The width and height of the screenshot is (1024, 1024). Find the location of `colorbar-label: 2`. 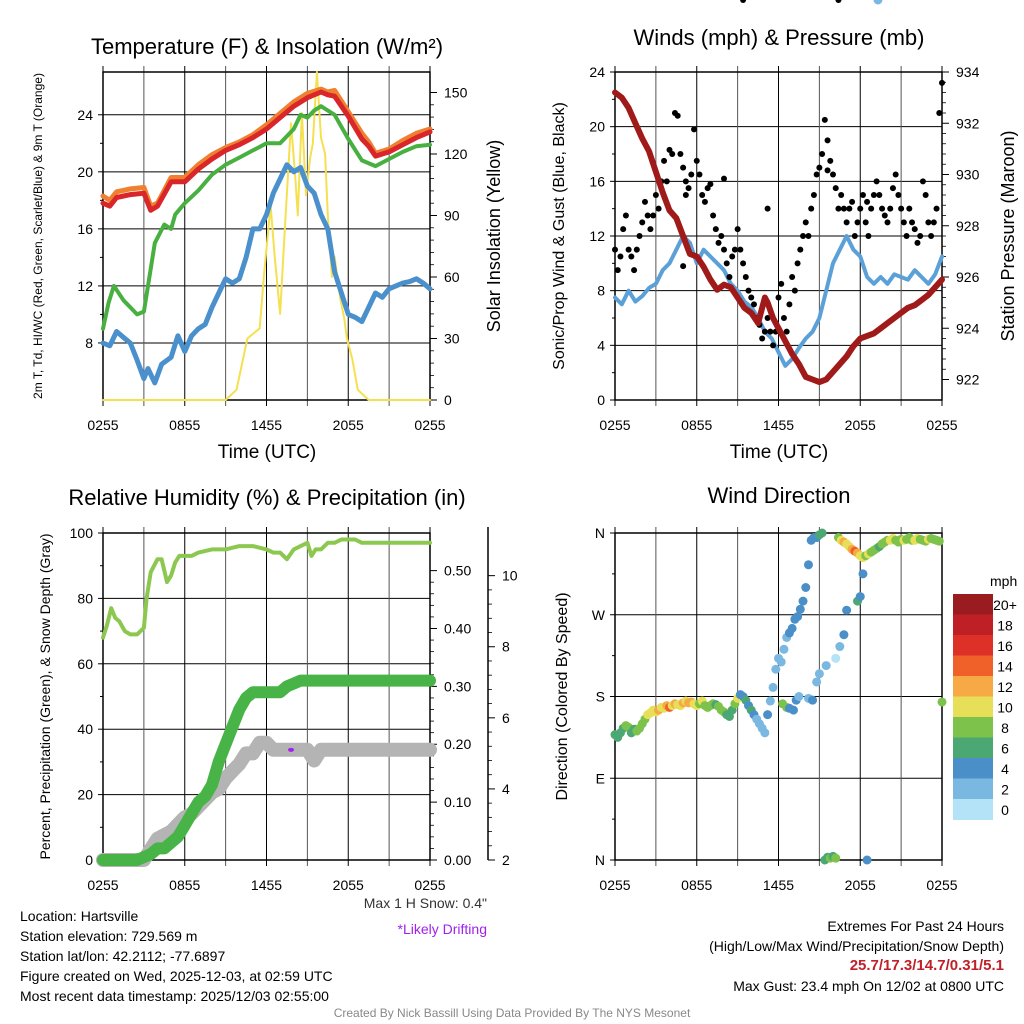

colorbar-label: 2 is located at coordinates (1005, 790).